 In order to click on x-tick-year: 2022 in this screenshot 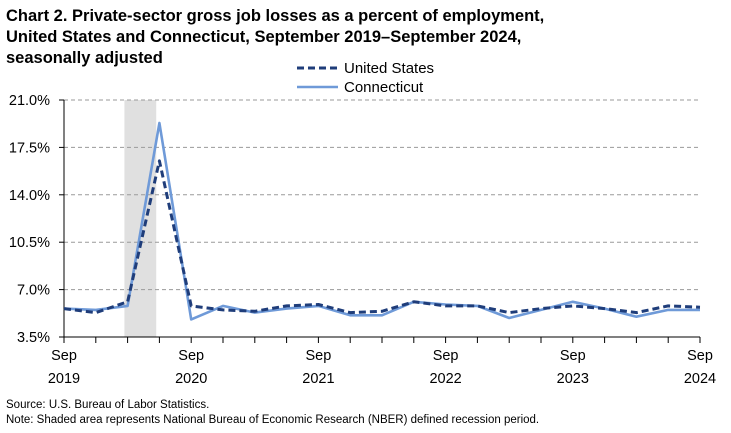, I will do `click(445, 379)`.